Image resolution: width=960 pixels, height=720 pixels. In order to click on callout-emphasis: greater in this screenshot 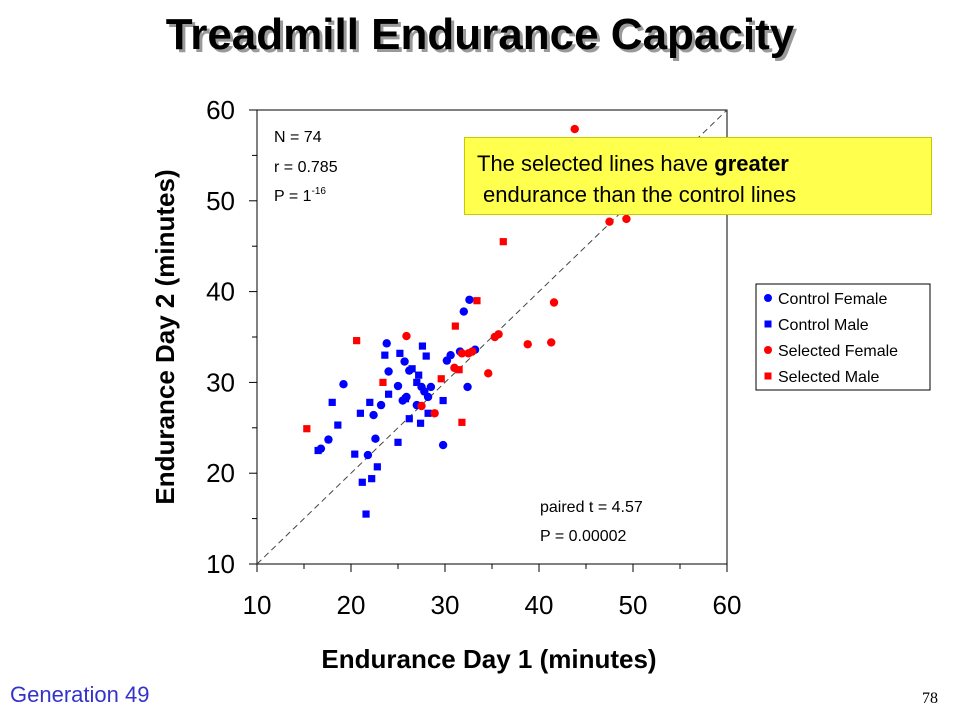, I will do `click(751, 163)`.